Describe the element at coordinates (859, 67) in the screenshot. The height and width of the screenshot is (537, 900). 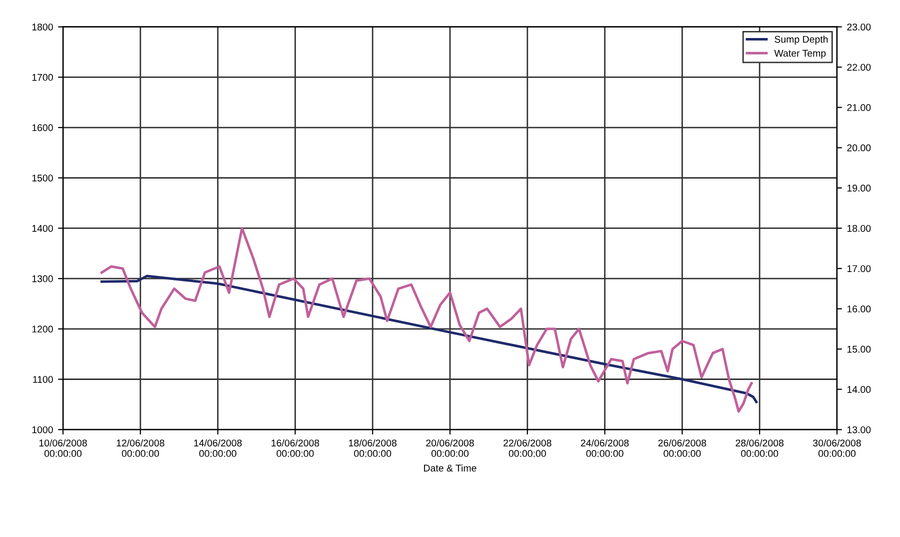
I see `y2-tick-label: 22.00` at that location.